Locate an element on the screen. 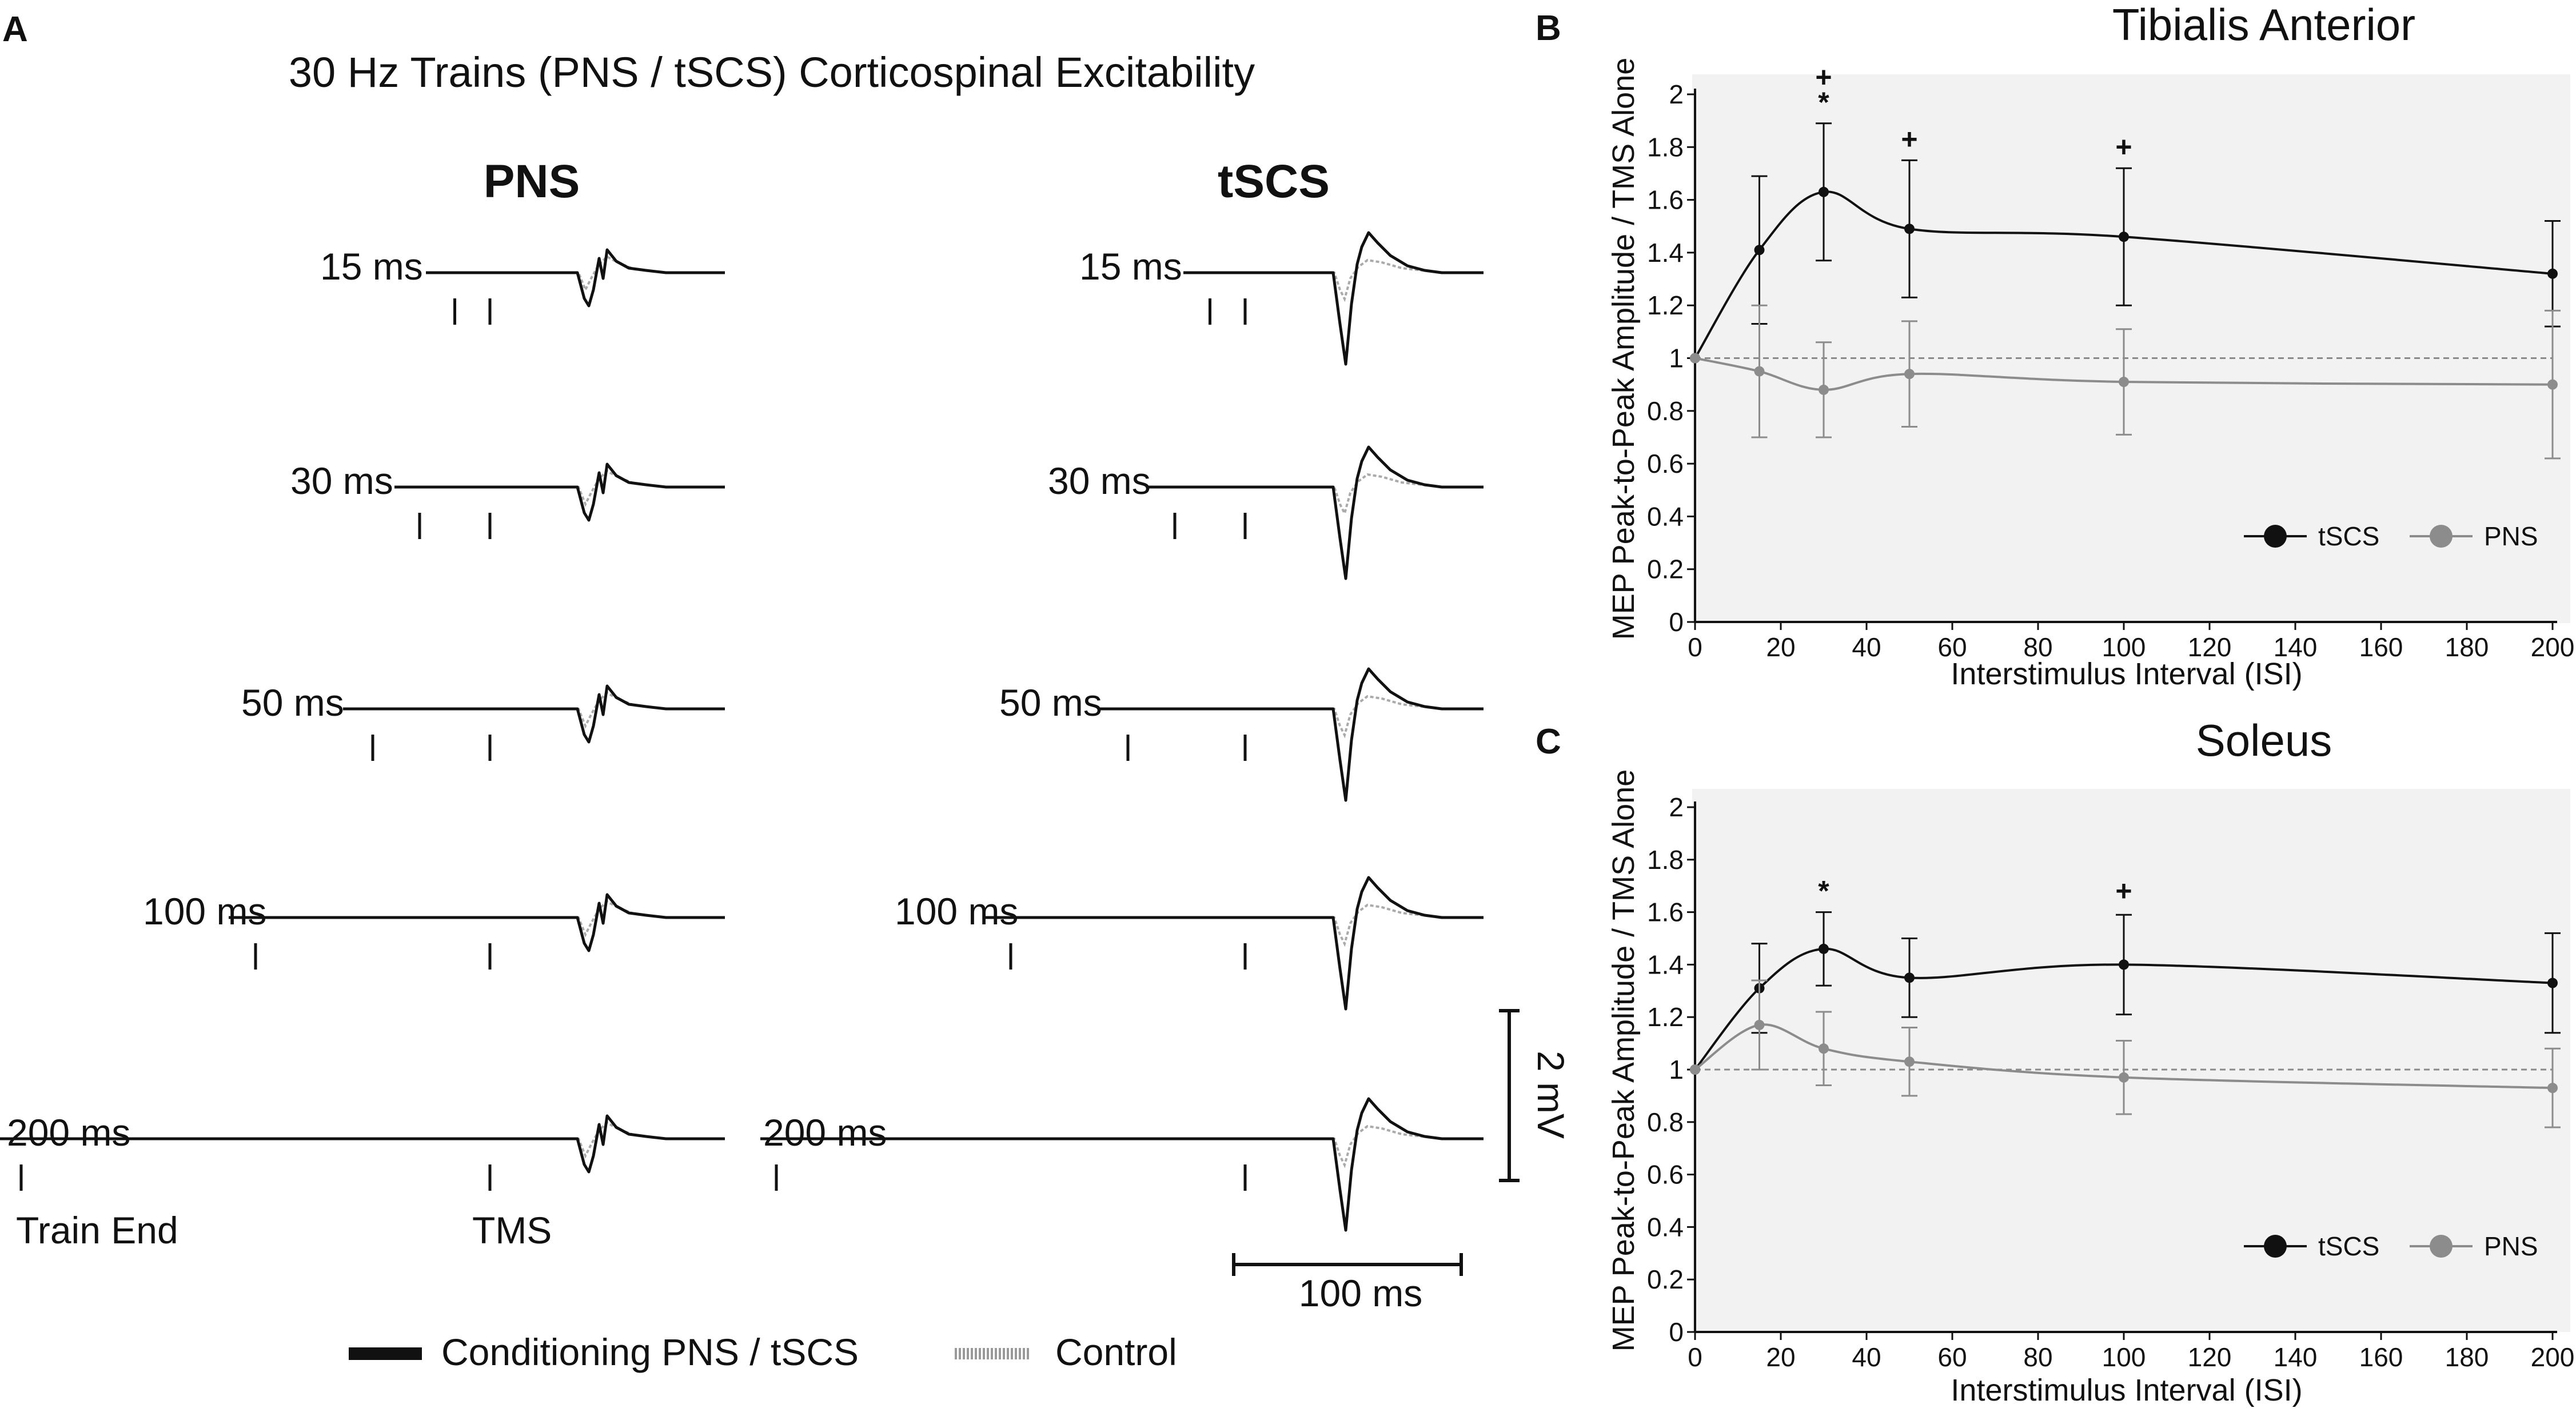  panel-b-letter: B is located at coordinates (1548, 28).